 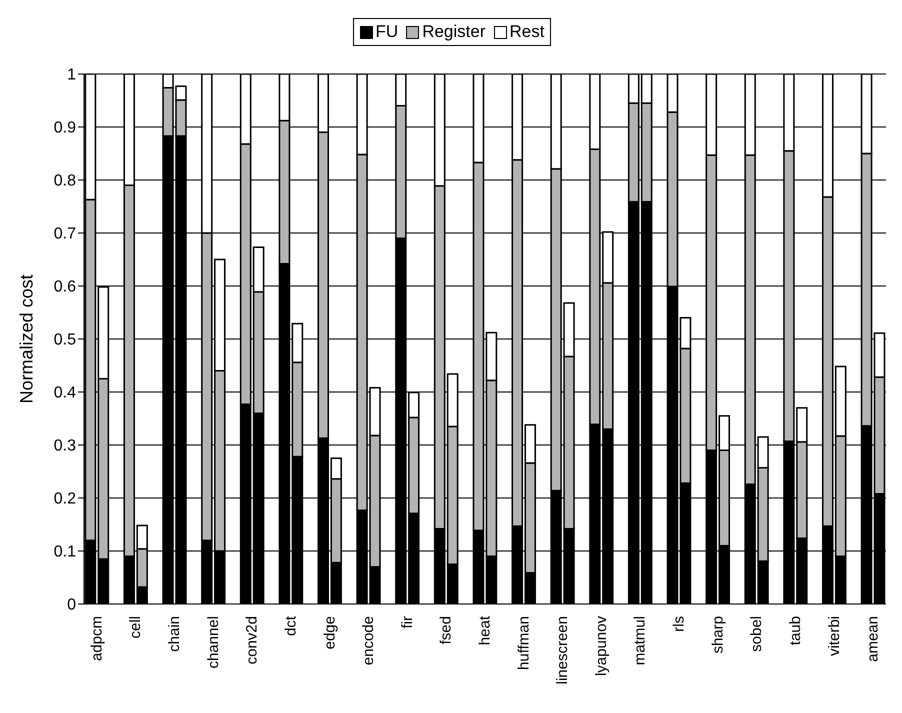 What do you see at coordinates (97, 639) in the screenshot?
I see `x-tick-label: adpcm` at bounding box center [97, 639].